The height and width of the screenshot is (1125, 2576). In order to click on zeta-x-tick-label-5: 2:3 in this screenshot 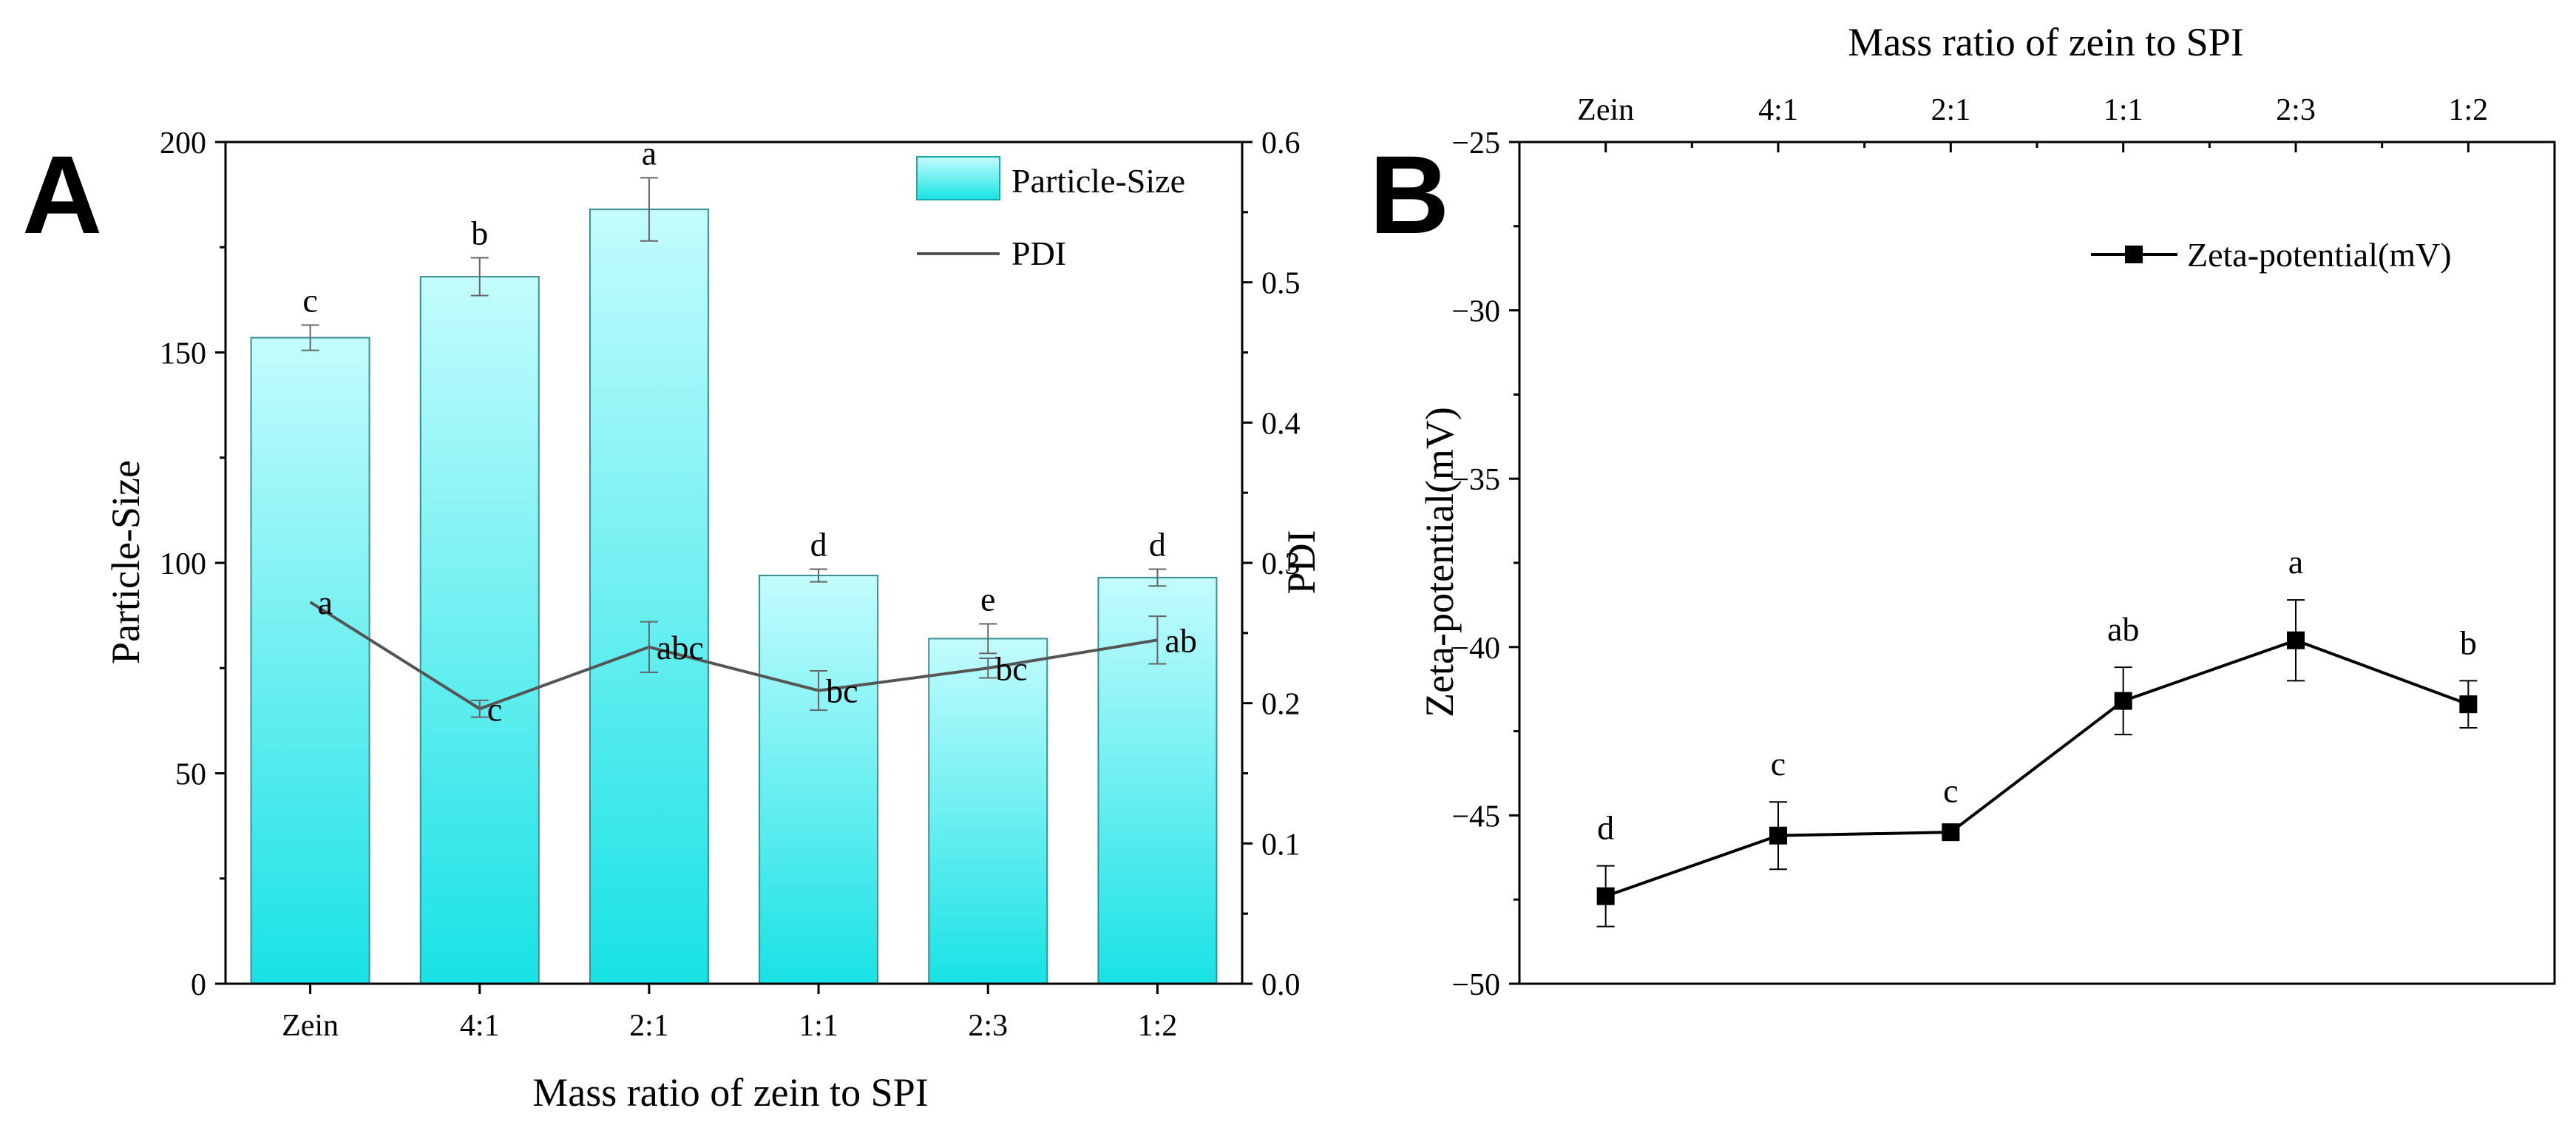, I will do `click(2296, 110)`.